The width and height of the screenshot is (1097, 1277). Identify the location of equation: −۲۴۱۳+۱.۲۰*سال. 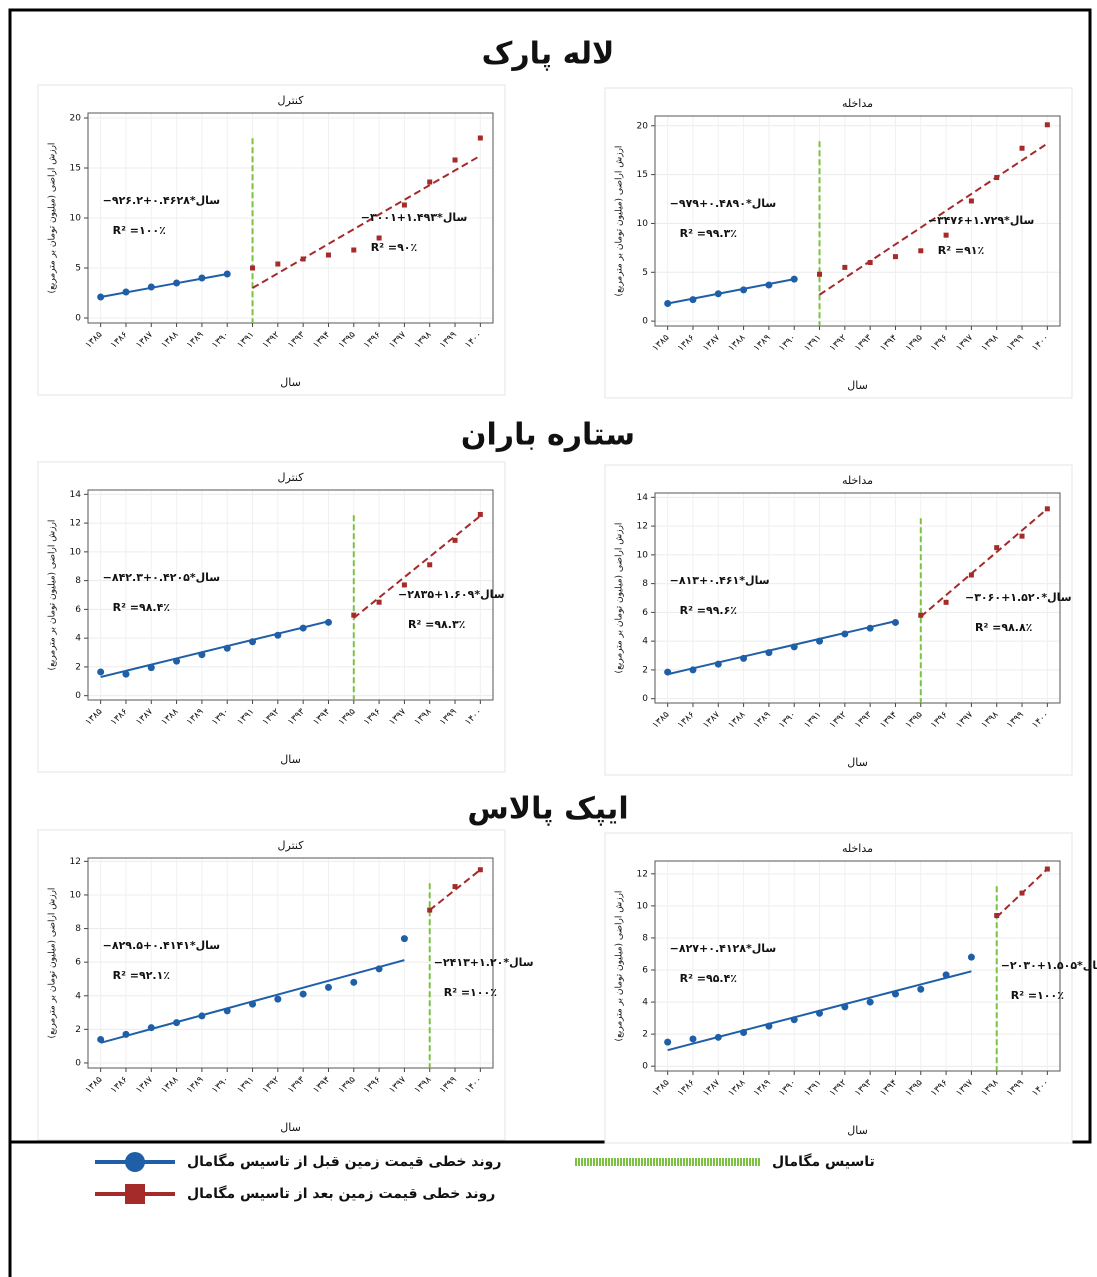
(484, 962).